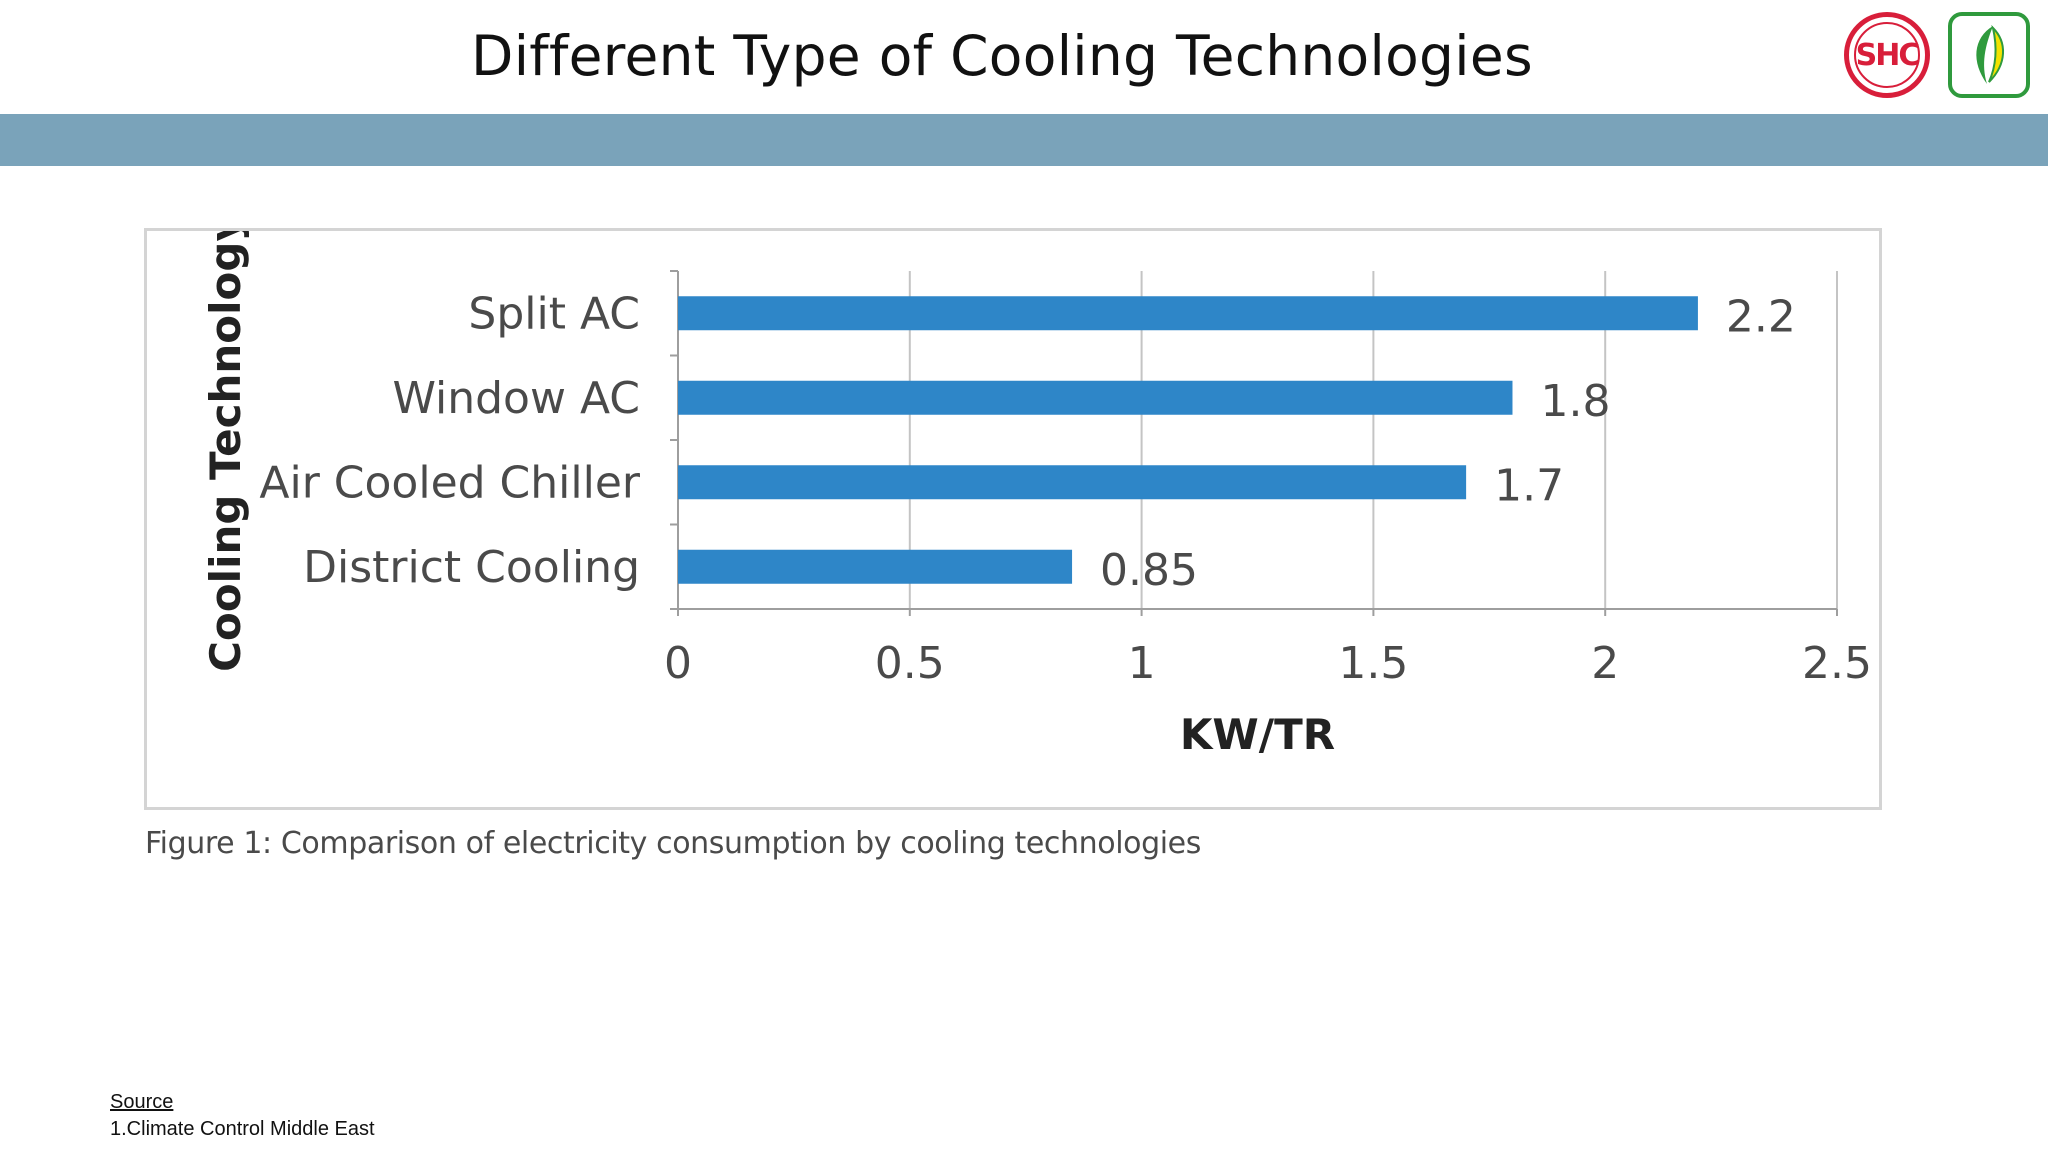  What do you see at coordinates (516, 398) in the screenshot?
I see `y-tick-label: Window AC` at bounding box center [516, 398].